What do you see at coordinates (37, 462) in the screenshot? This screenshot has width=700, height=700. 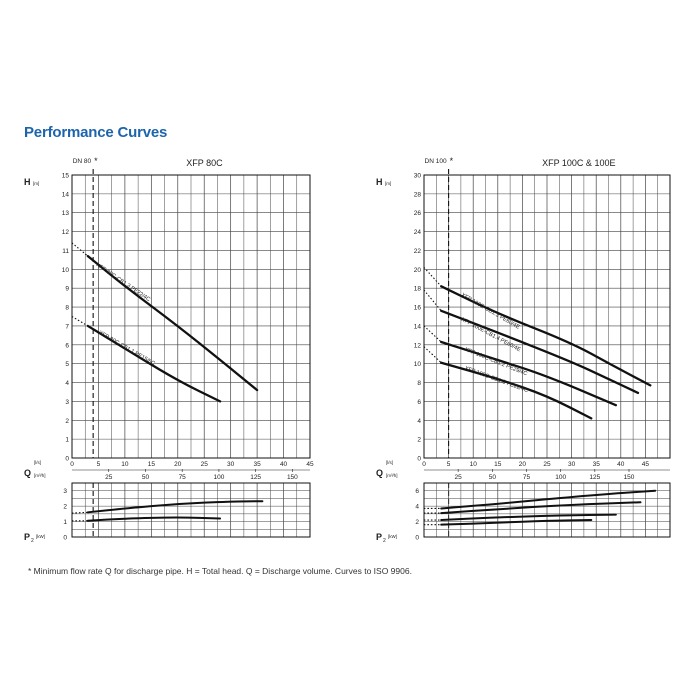 I see `chart1-q-ls-unit: [l/s]` at bounding box center [37, 462].